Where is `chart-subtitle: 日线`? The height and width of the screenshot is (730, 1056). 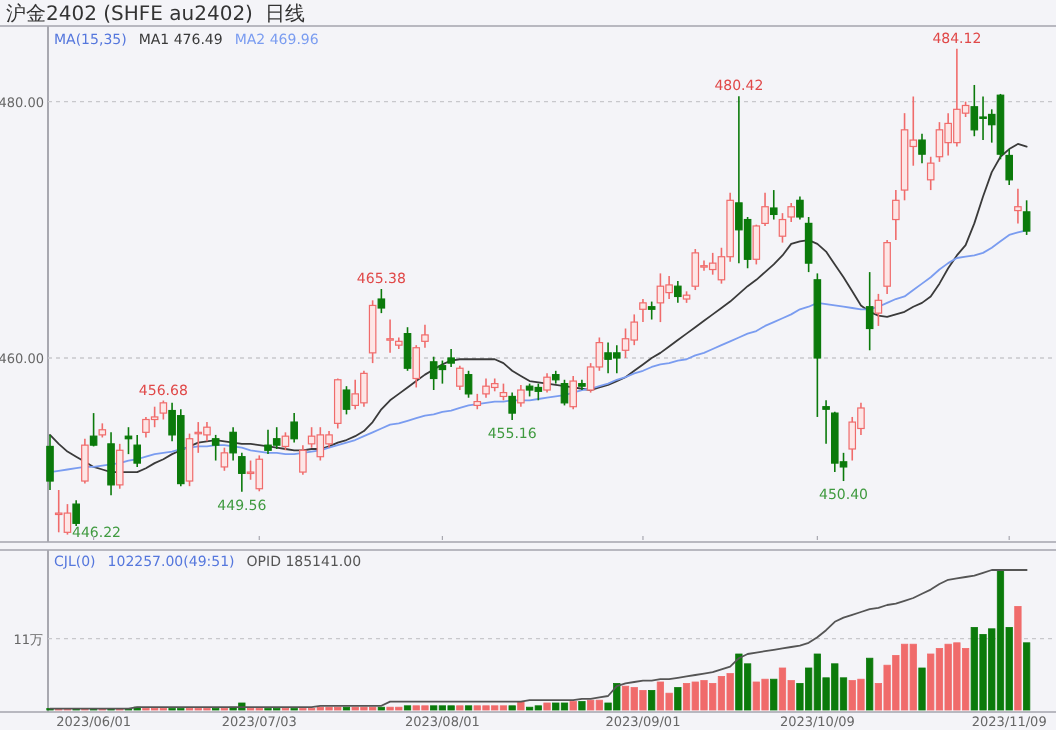
chart-subtitle: 日线 is located at coordinates (284, 14).